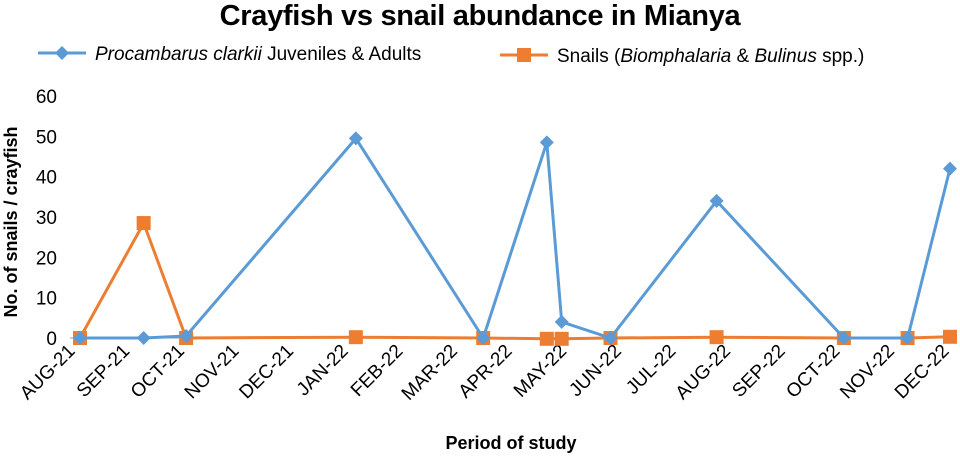 This screenshot has height=456, width=960. I want to click on x-tick-label: JAN-22, so click(323, 371).